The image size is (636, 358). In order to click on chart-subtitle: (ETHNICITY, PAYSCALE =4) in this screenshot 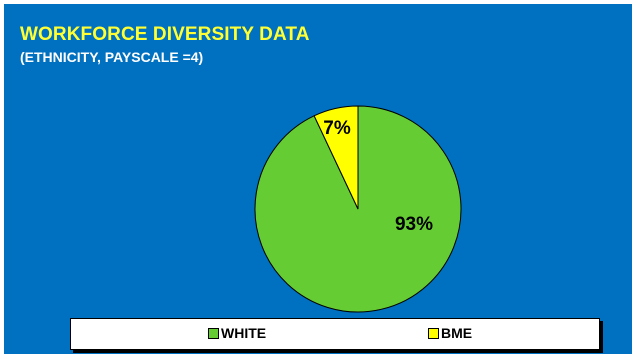, I will do `click(112, 57)`.